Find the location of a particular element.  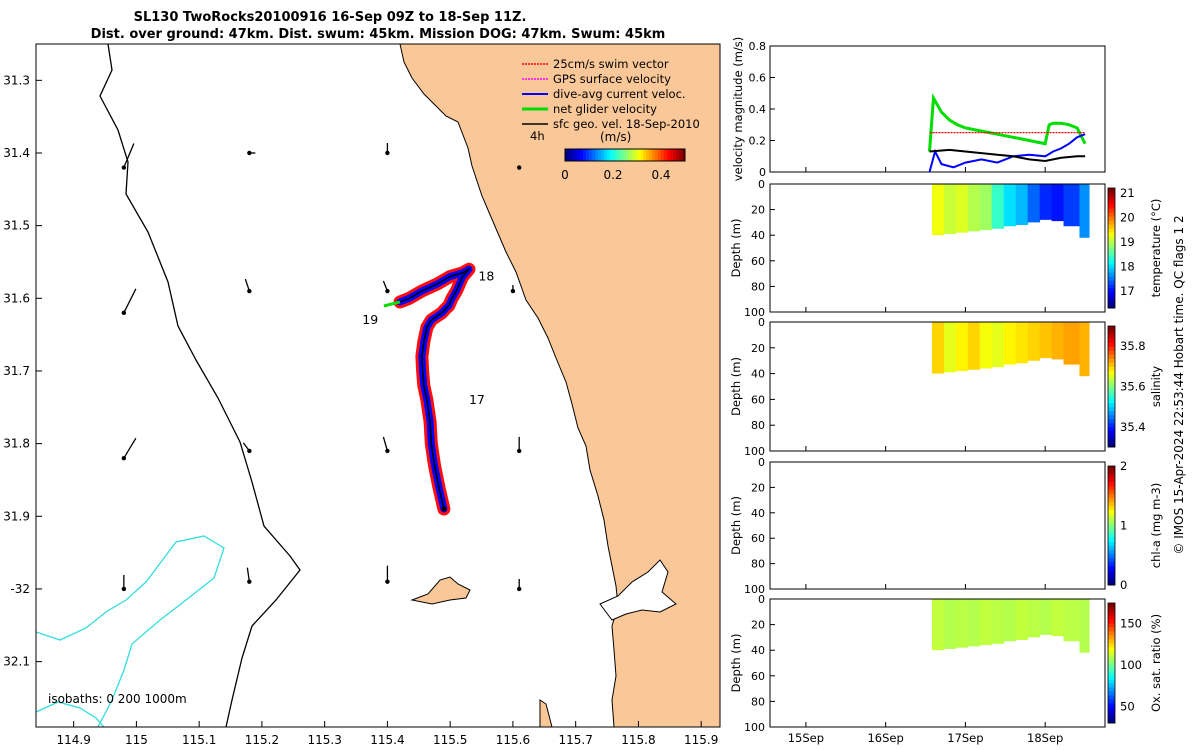

colorbar-tick-label: 0 is located at coordinates (565, 175).